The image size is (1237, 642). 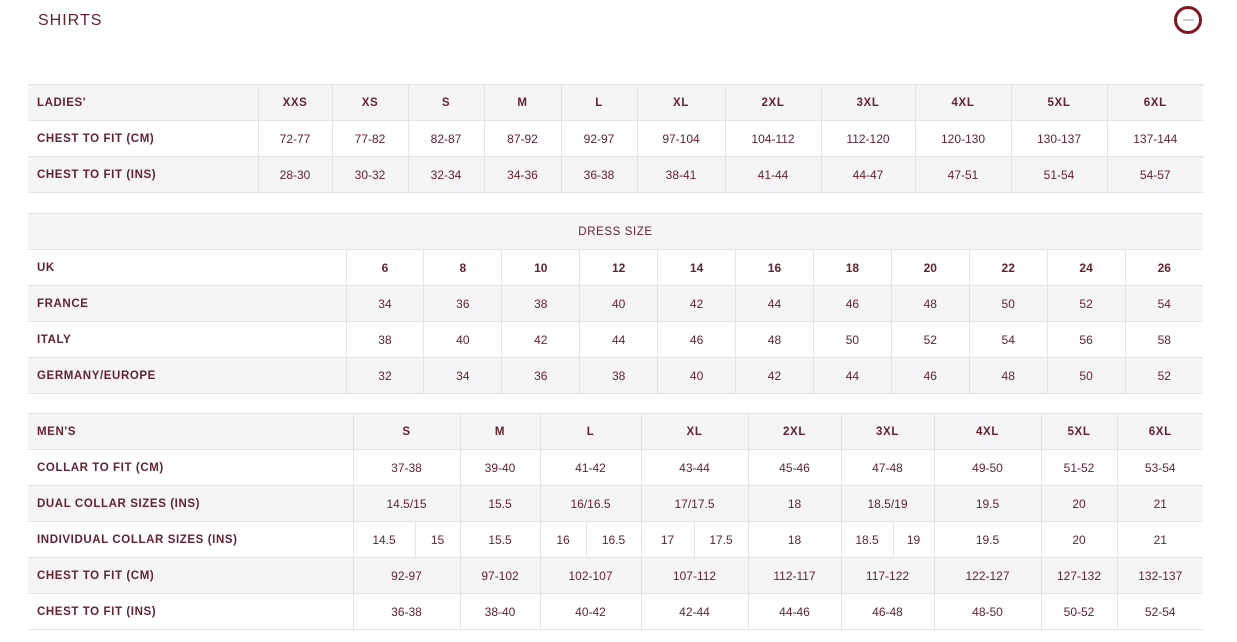 I want to click on size-value-cell: 51-54, so click(x=1059, y=174).